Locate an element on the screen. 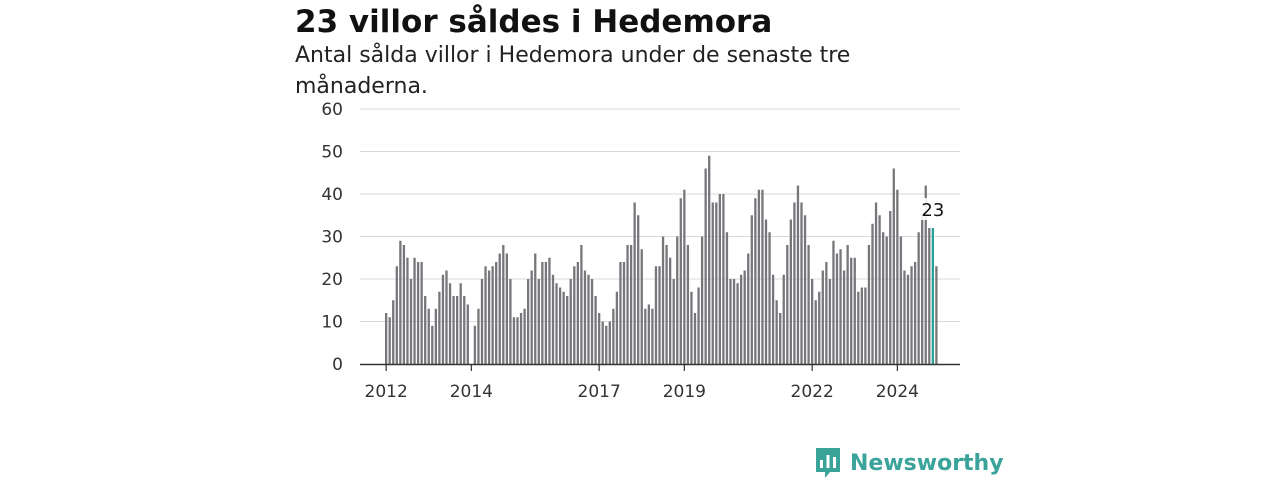 The width and height of the screenshot is (1280, 480). data-labels: 23 is located at coordinates (931, 209).